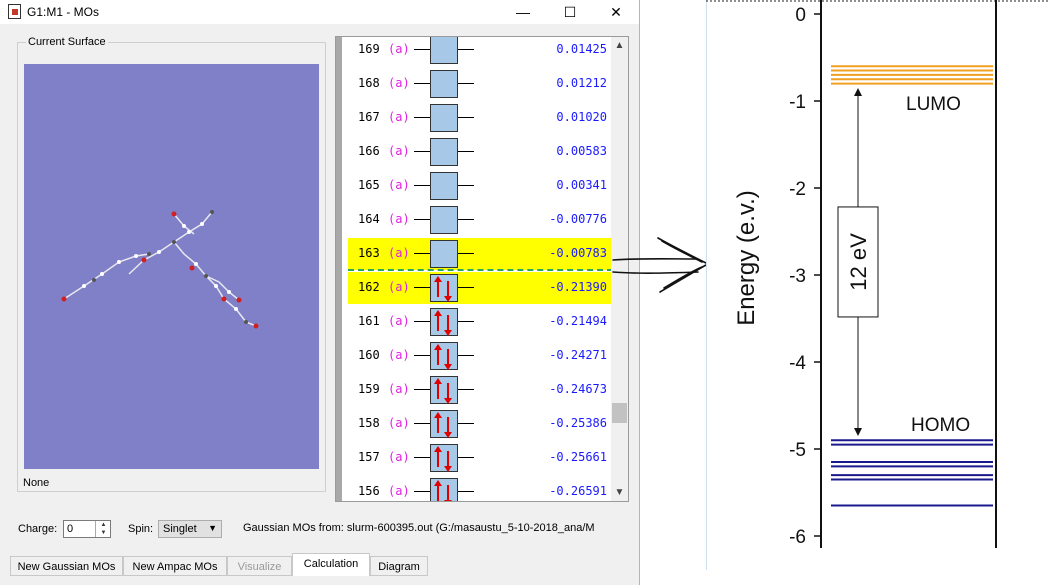 Image resolution: width=1050 pixels, height=585 pixels. Describe the element at coordinates (480, 118) in the screenshot. I see `mo-row: 167 (a) 0.01020` at that location.